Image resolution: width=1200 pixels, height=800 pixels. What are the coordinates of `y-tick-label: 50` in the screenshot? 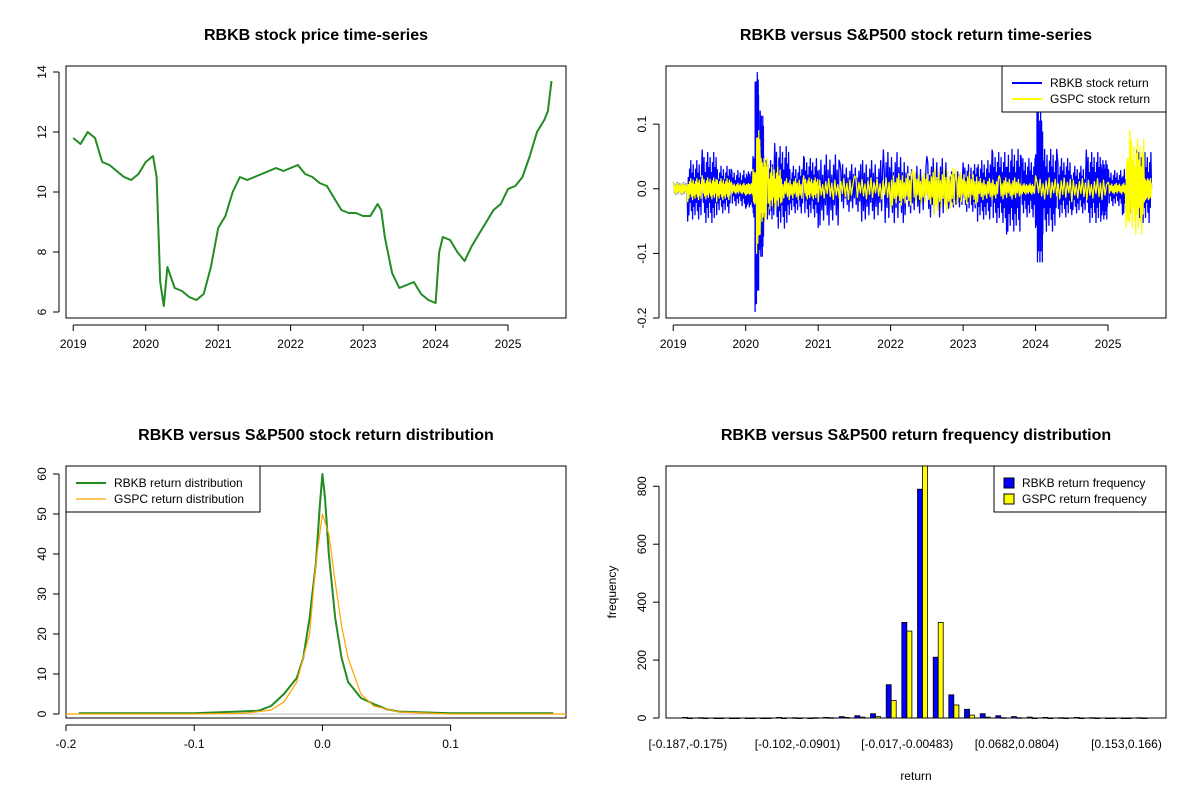 It's located at (42, 514).